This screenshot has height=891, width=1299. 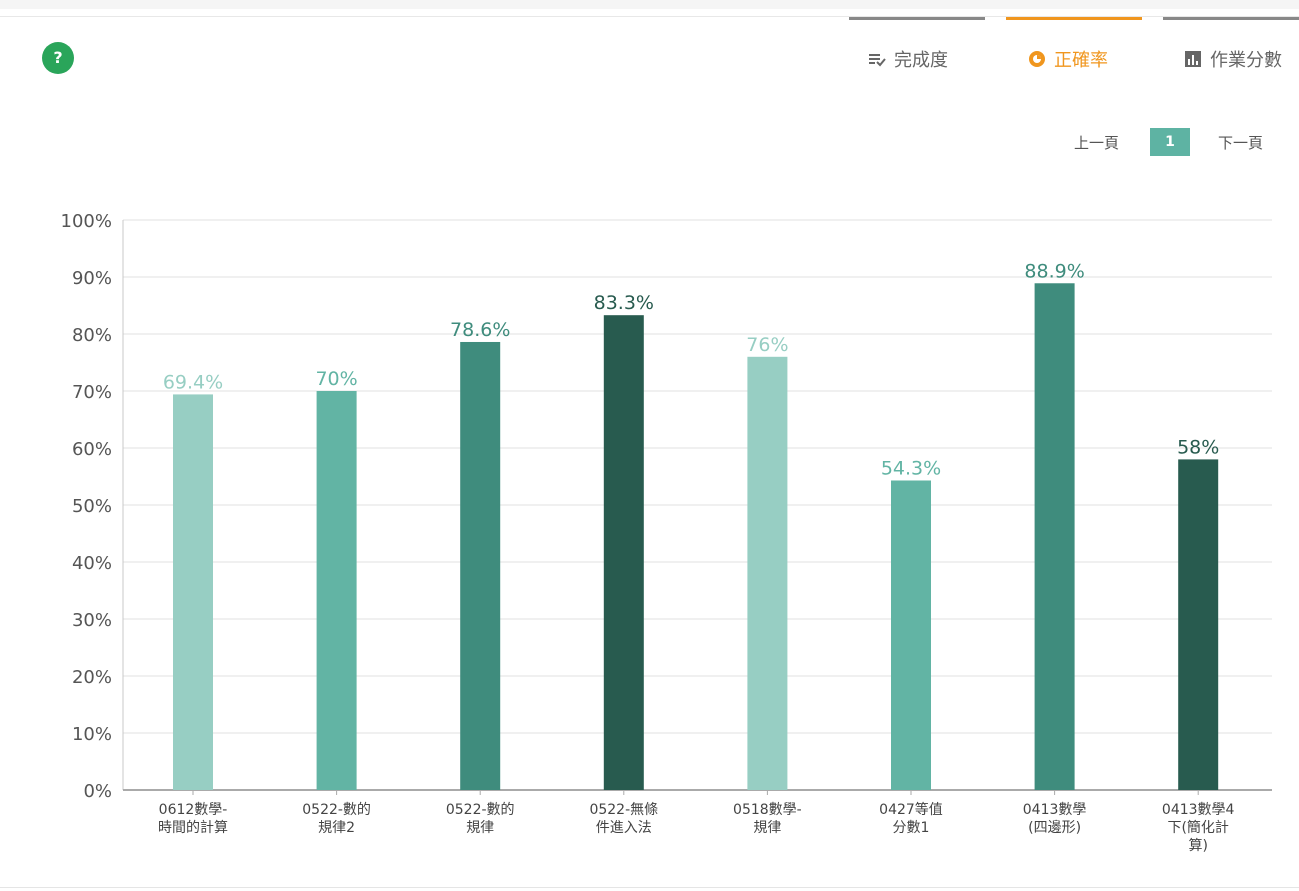 What do you see at coordinates (92, 335) in the screenshot?
I see `y-tick-label: 80%` at bounding box center [92, 335].